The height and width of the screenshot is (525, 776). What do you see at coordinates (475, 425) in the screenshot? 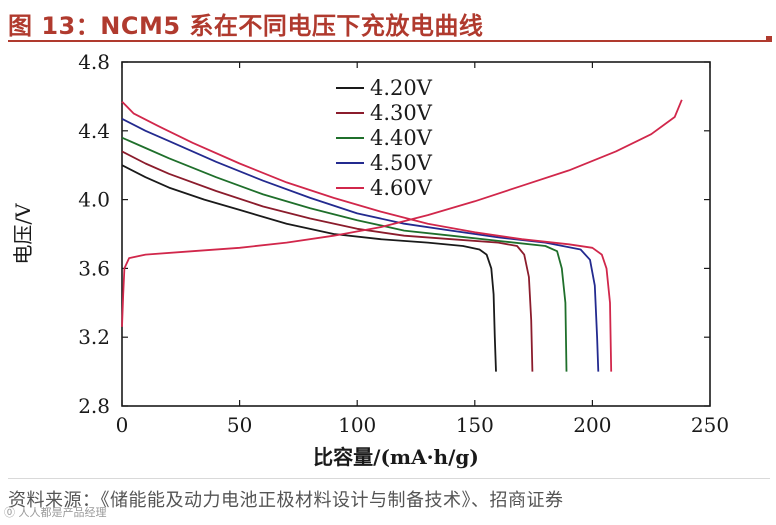
I see `x-tick-label: 150` at bounding box center [475, 425].